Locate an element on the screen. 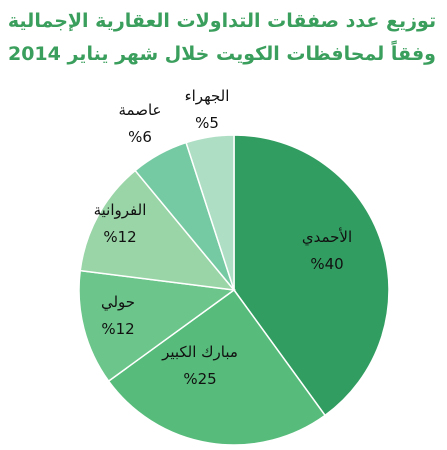 The height and width of the screenshot is (450, 447). slice-label: حولي is located at coordinates (118, 302).